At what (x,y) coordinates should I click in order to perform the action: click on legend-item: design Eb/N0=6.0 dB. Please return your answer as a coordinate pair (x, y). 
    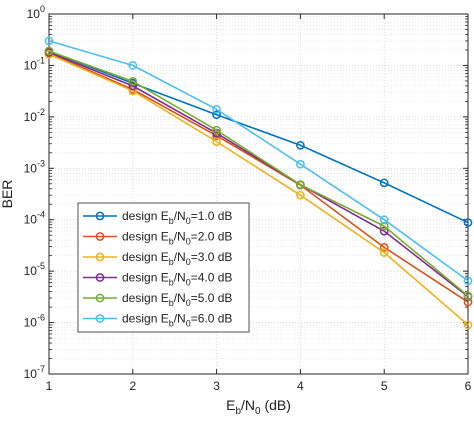
    Looking at the image, I should click on (157, 320).